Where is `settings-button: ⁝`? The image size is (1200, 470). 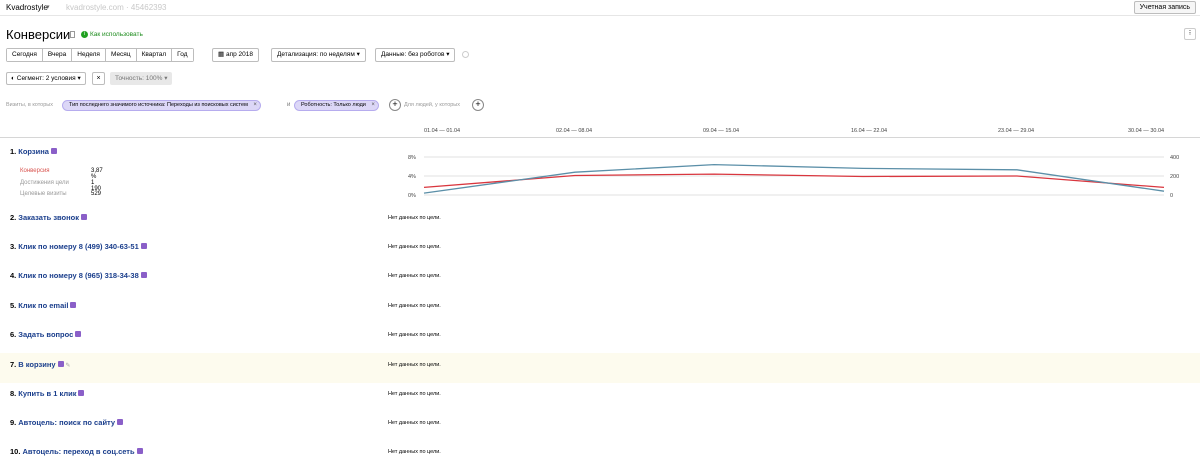 settings-button: ⁝ is located at coordinates (1190, 34).